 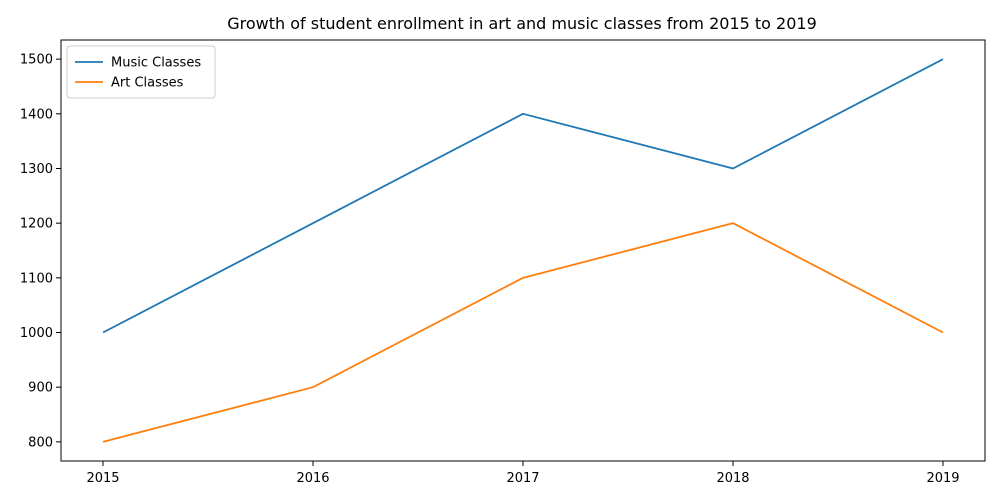 What do you see at coordinates (40, 388) in the screenshot?
I see `y-tick-label: 900` at bounding box center [40, 388].